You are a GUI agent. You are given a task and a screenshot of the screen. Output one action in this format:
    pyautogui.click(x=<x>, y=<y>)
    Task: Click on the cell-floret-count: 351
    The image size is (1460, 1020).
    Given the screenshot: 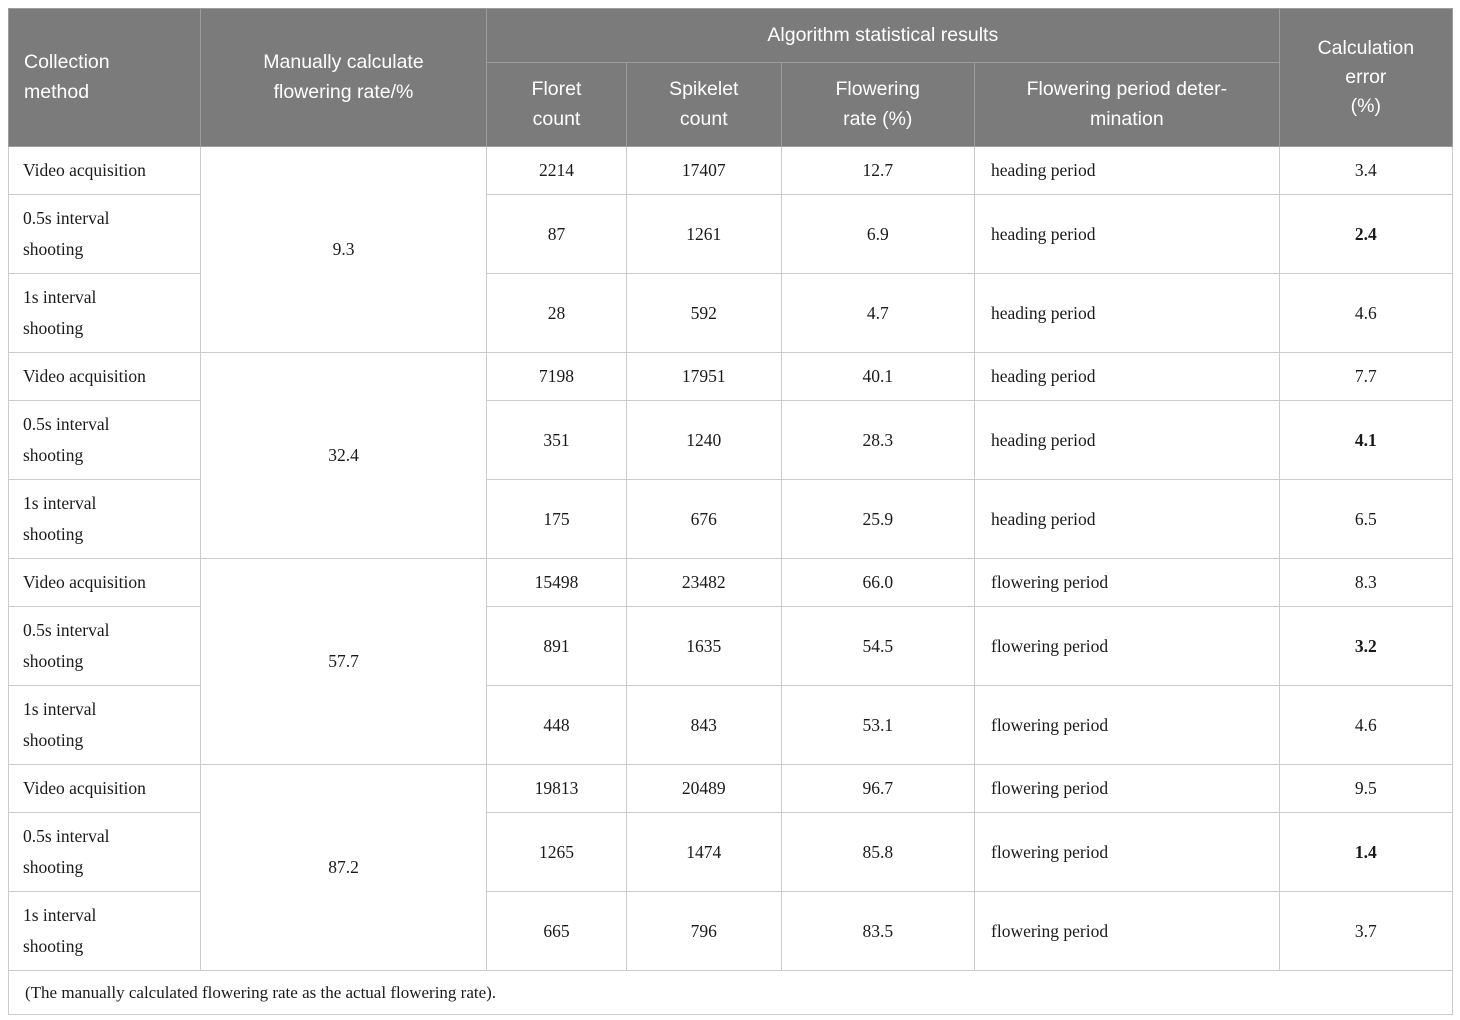 What is the action you would take?
    pyautogui.click(x=556, y=440)
    